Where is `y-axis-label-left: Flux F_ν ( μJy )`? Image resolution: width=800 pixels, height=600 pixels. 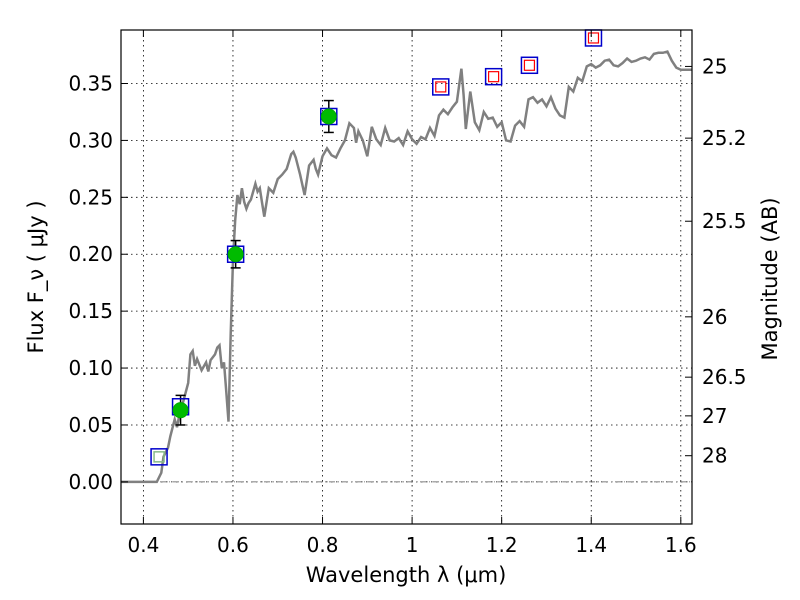
y-axis-label-left: Flux F_ν ( μJy ) is located at coordinates (36, 276).